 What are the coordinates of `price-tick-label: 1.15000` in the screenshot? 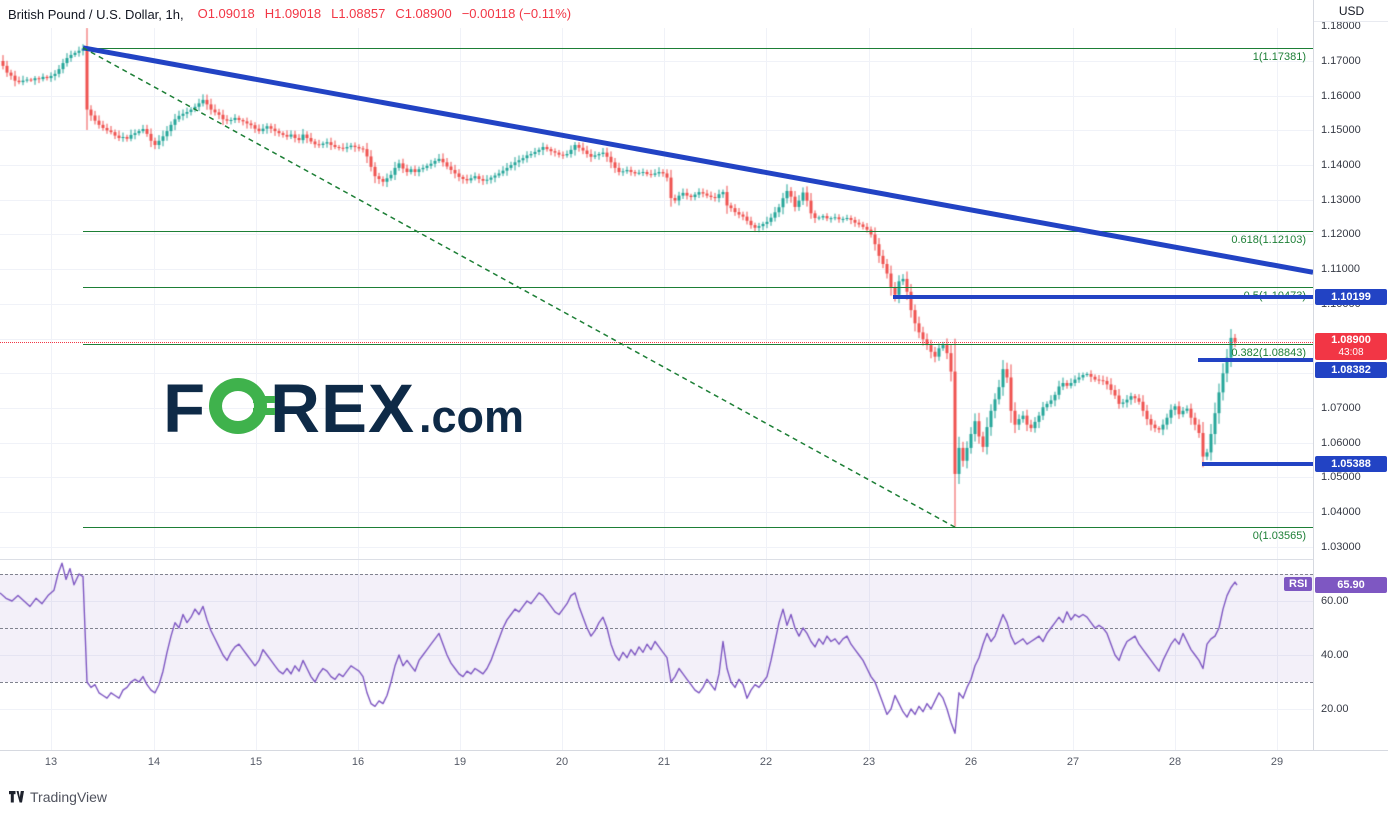 It's located at (1341, 130).